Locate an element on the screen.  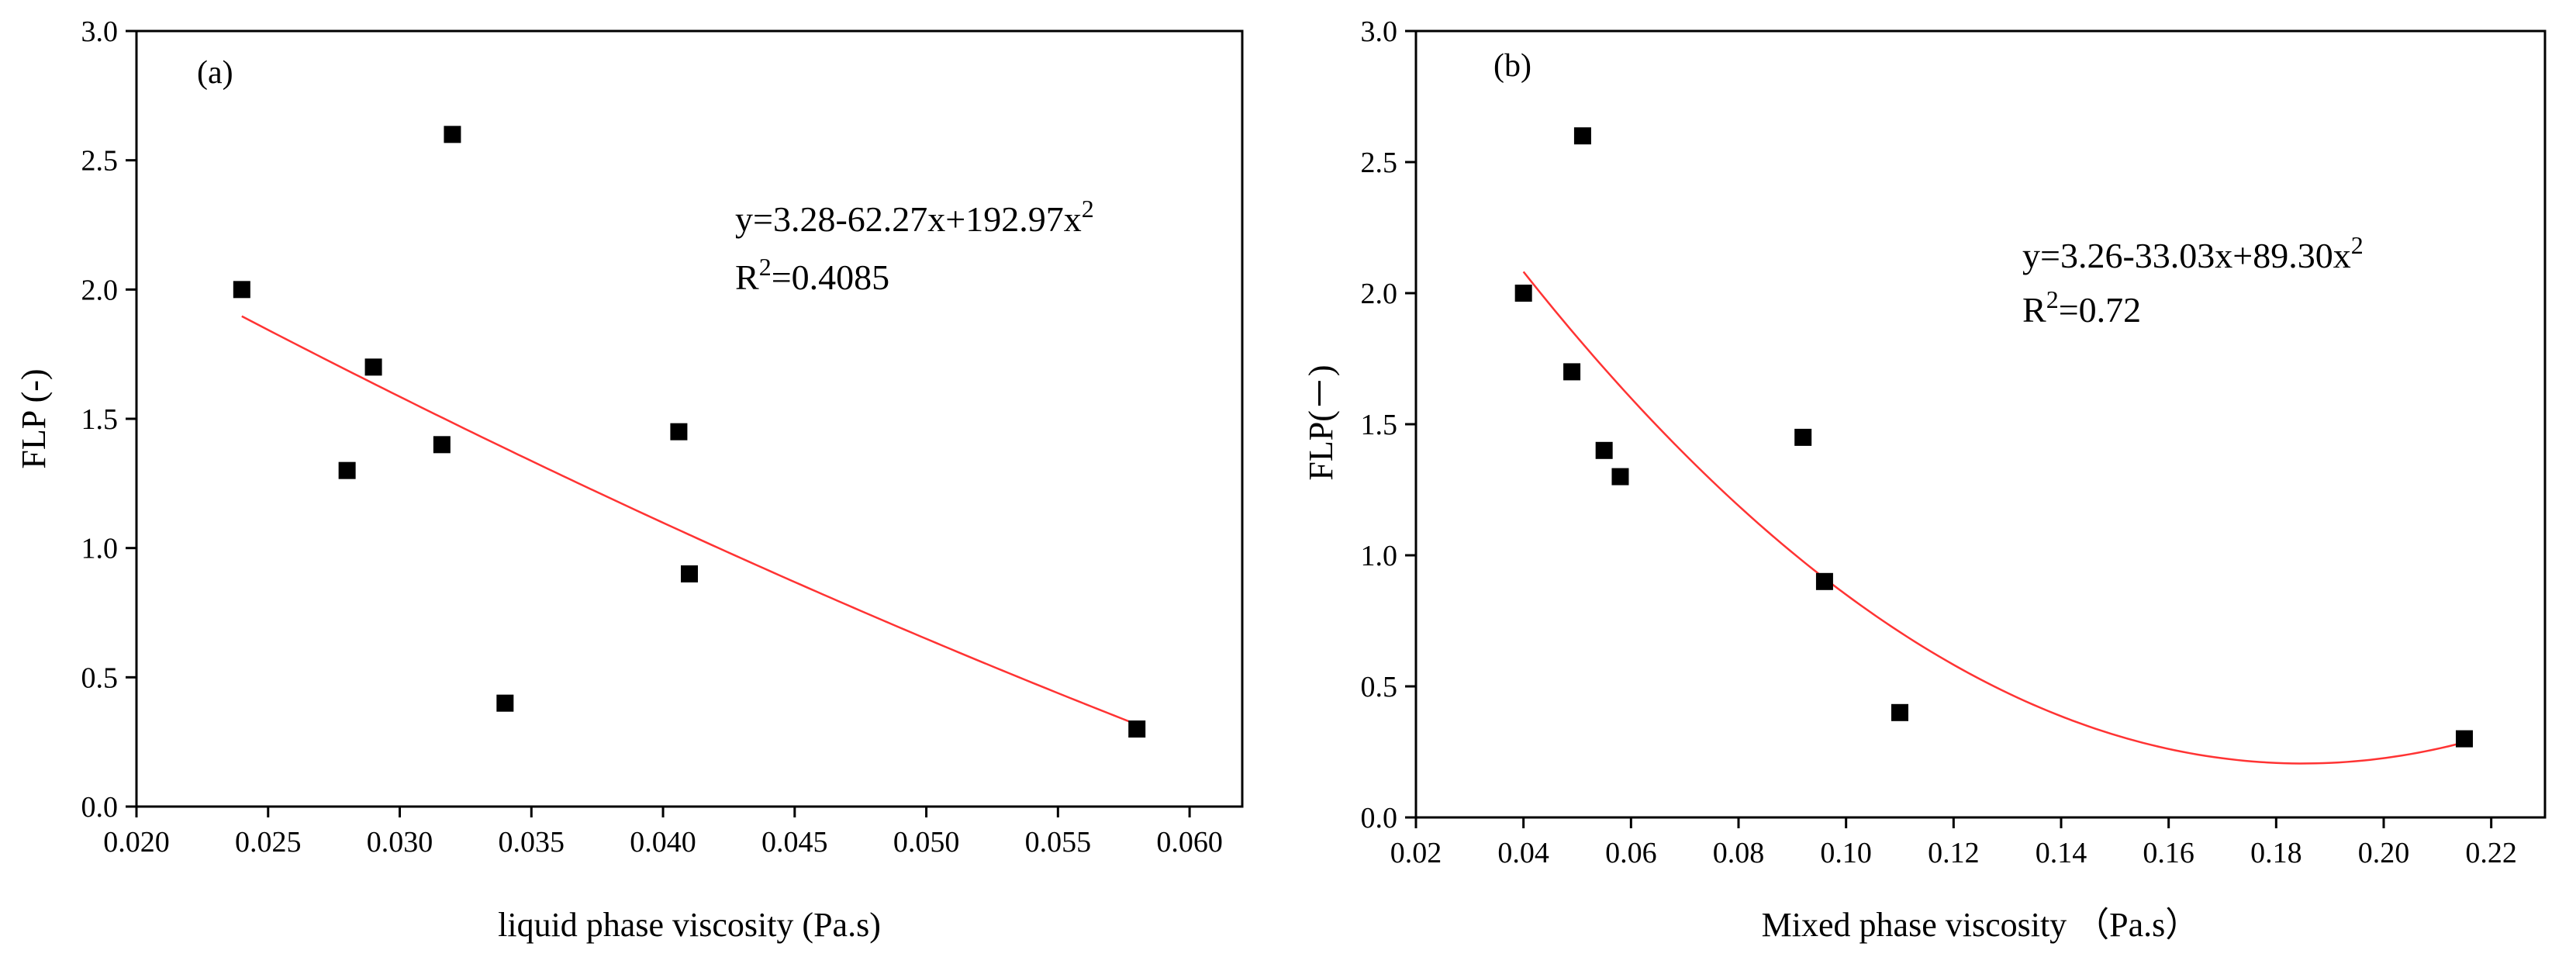
panel-a-x-axis-label: liquid phase viscosity (Pa.s) is located at coordinates (689, 925).